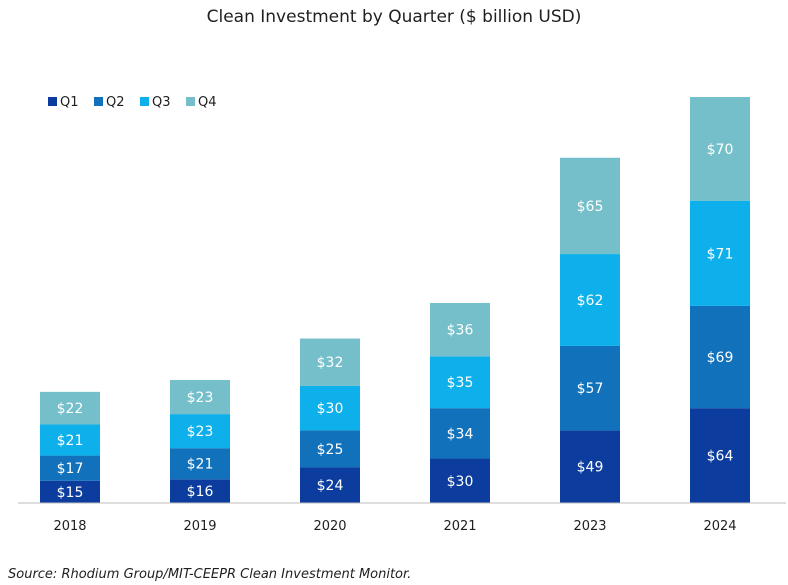 The height and width of the screenshot is (585, 788). I want to click on data-label-2023-q4: $65, so click(590, 207).